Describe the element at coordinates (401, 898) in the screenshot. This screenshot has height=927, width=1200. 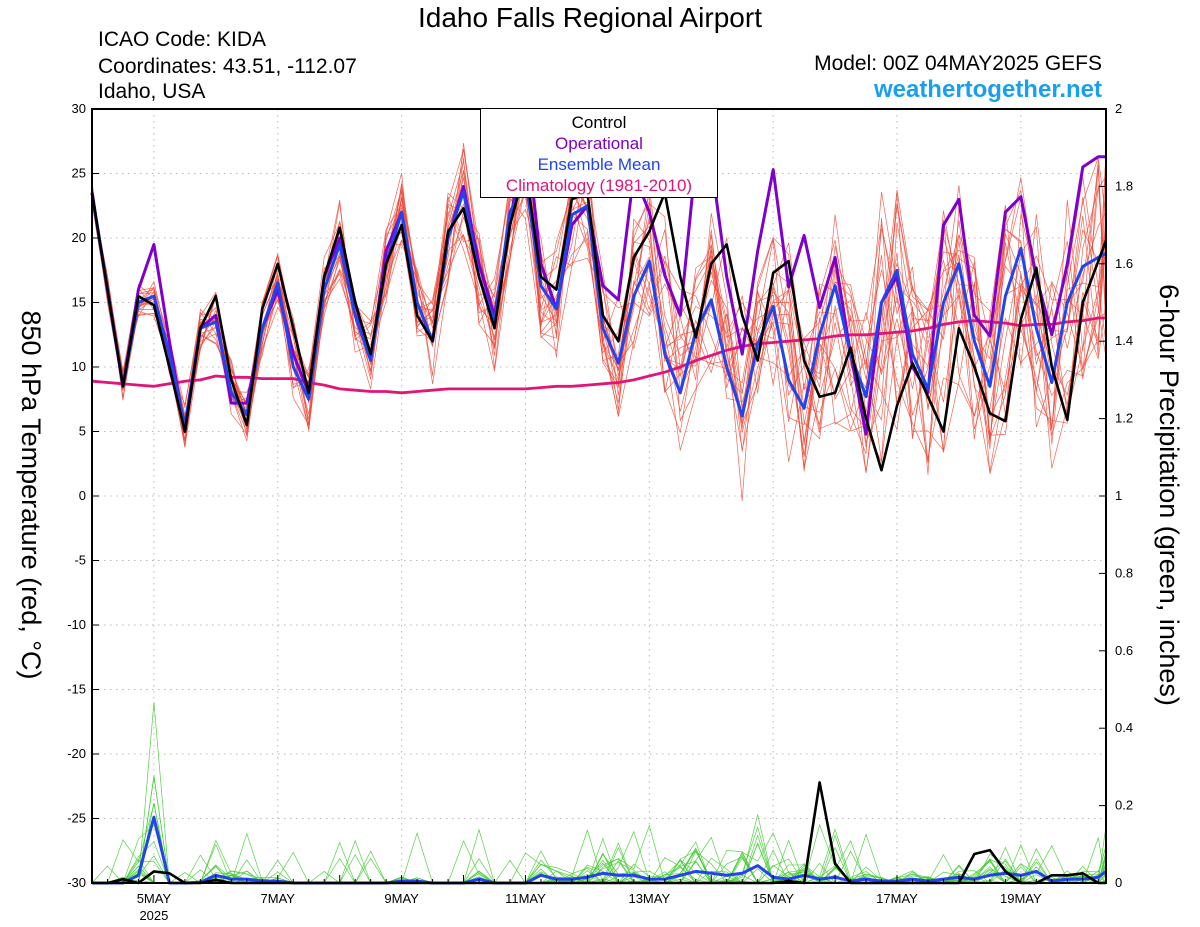
I see `x-tick-label: 9MAY` at that location.